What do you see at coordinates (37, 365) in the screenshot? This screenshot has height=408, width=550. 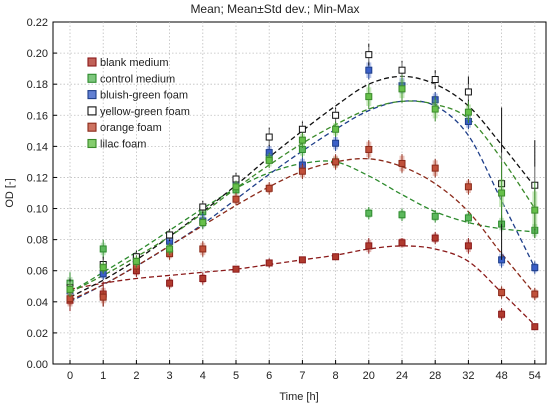 I see `y-tick-label: 0.00` at bounding box center [37, 365].